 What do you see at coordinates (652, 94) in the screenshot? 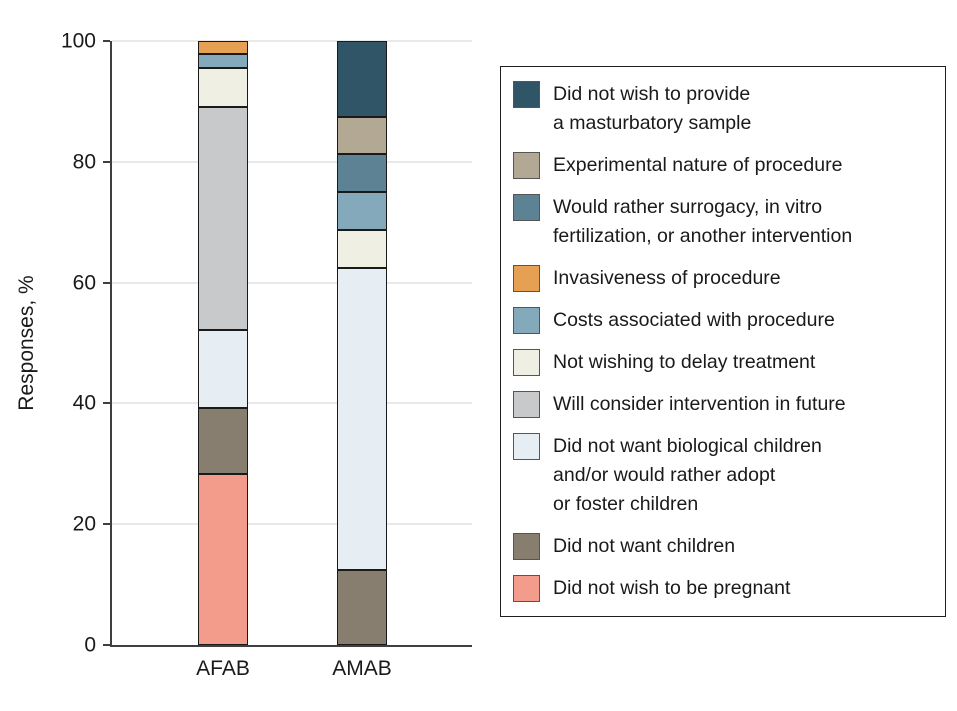
I see `legend-label-line: Did not wish to provide` at bounding box center [652, 94].